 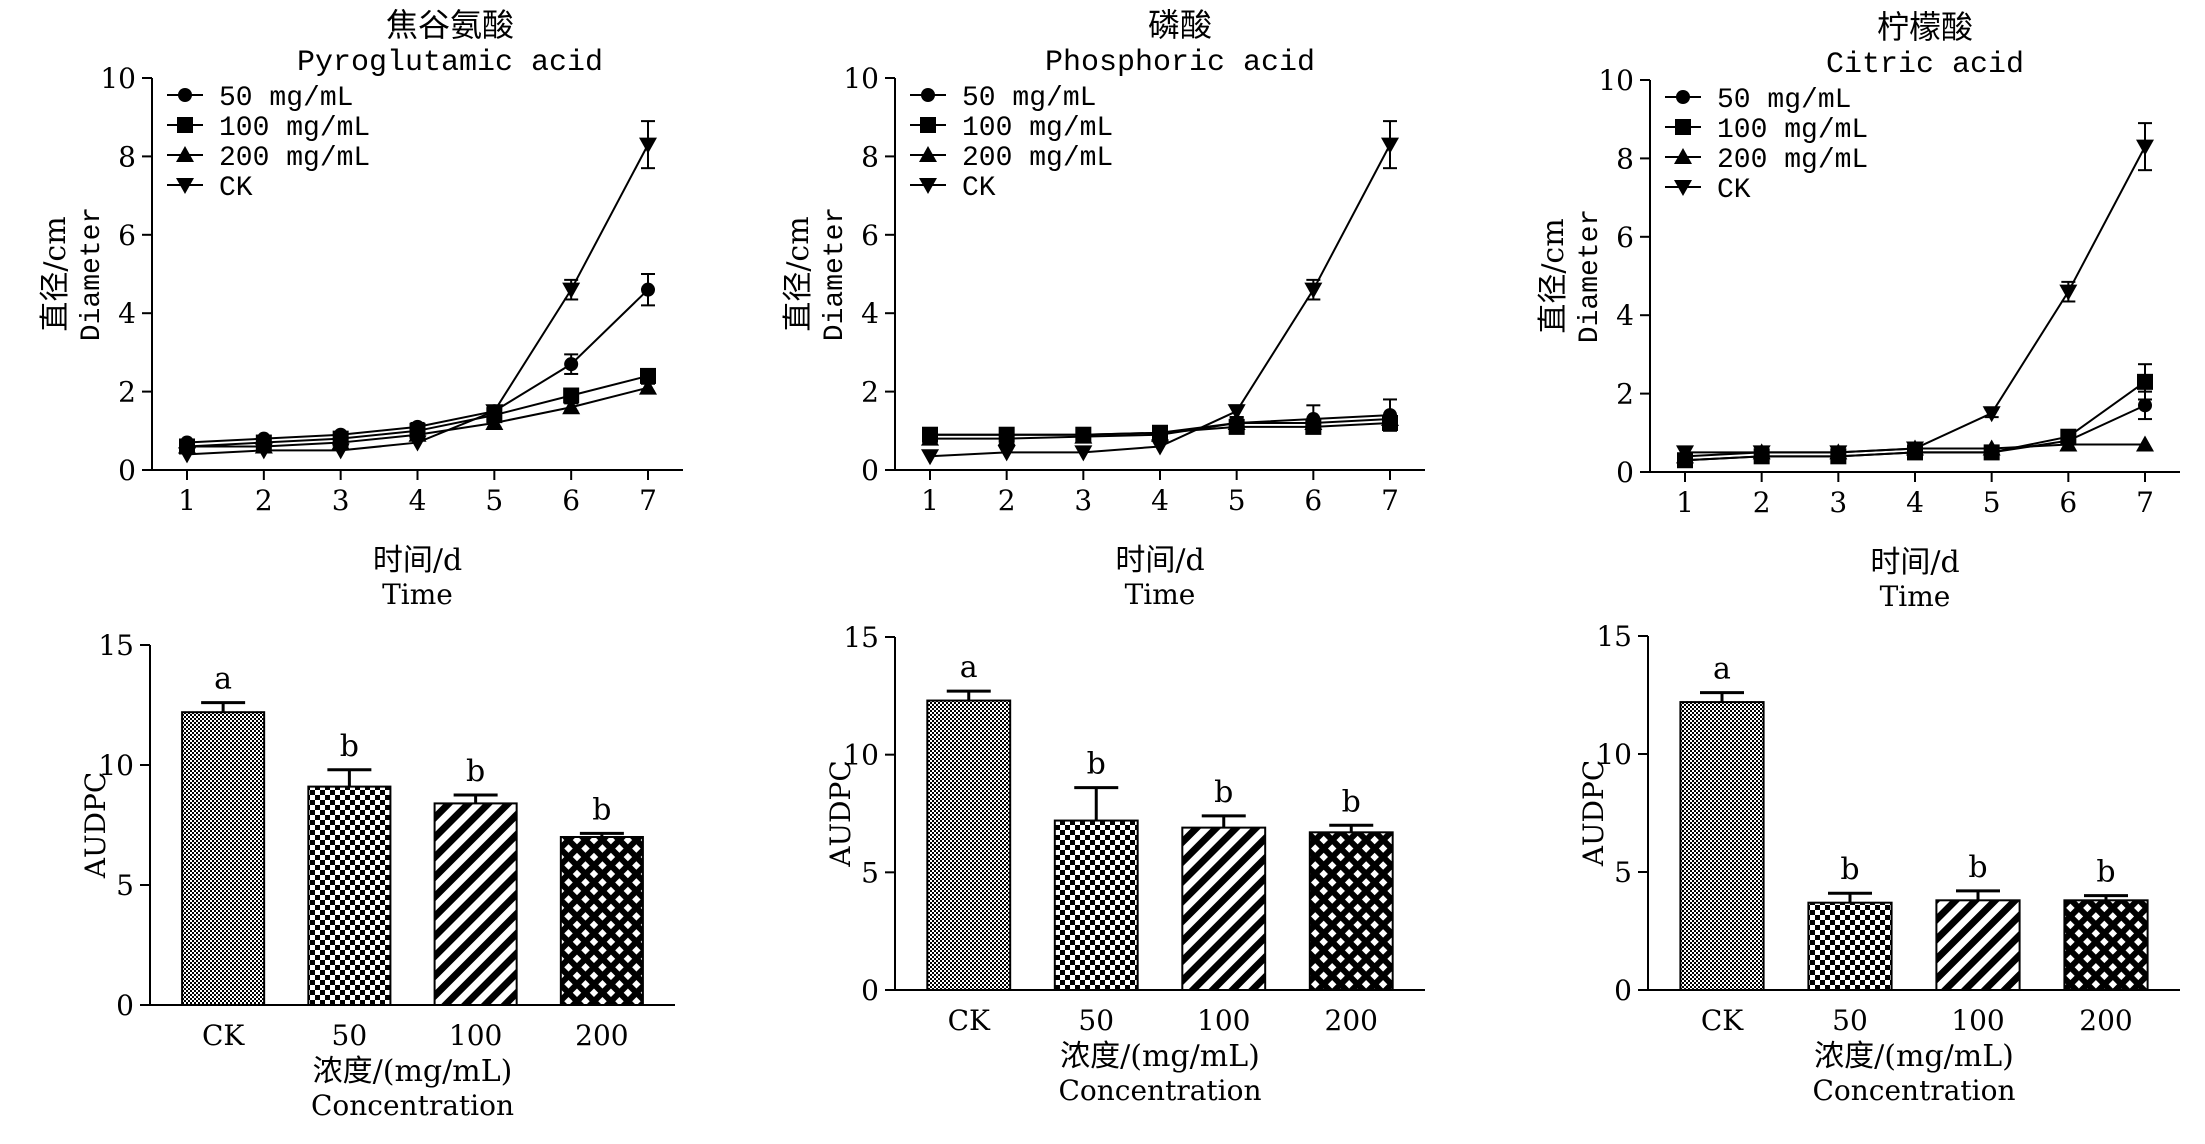 What do you see at coordinates (1925, 27) in the screenshot?
I see `chart-title: 柠檬酸` at bounding box center [1925, 27].